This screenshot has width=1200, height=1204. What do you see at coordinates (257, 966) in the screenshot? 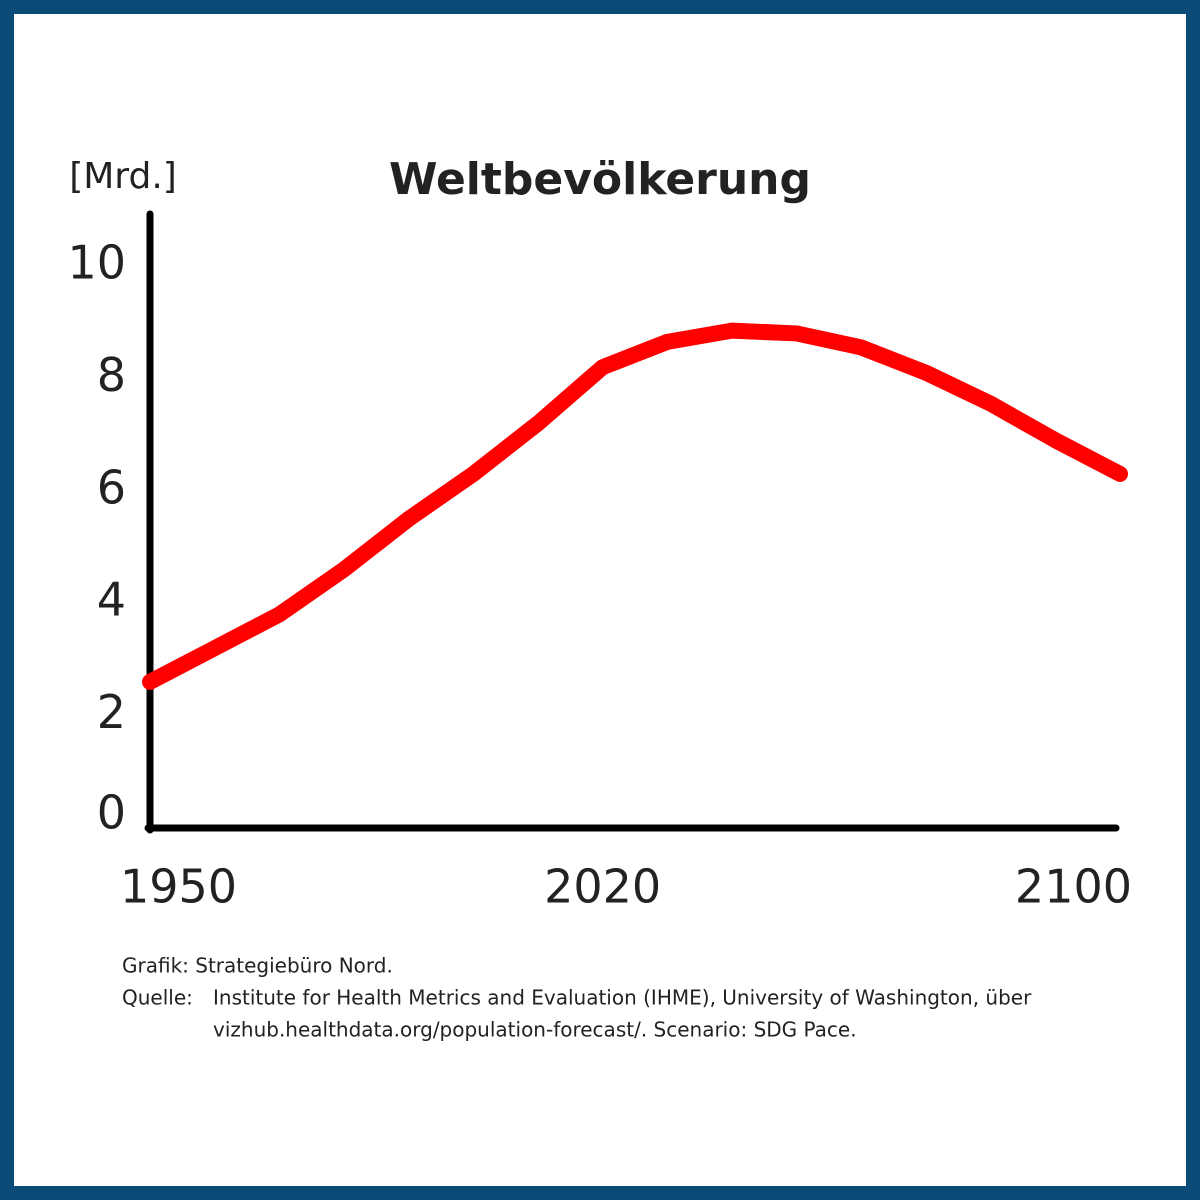
I see `credit: Grafik: Strategiebüro Nord.` at bounding box center [257, 966].